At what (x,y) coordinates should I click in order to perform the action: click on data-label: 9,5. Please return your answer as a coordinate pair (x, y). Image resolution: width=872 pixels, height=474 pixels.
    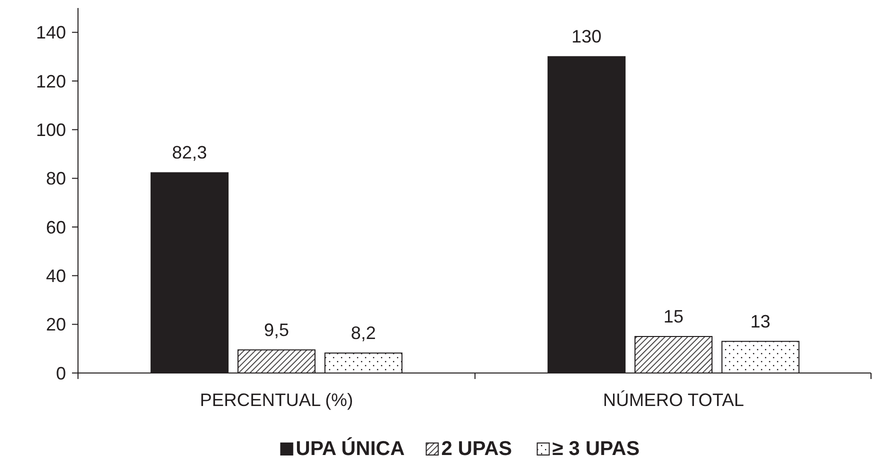
    Looking at the image, I should click on (277, 330).